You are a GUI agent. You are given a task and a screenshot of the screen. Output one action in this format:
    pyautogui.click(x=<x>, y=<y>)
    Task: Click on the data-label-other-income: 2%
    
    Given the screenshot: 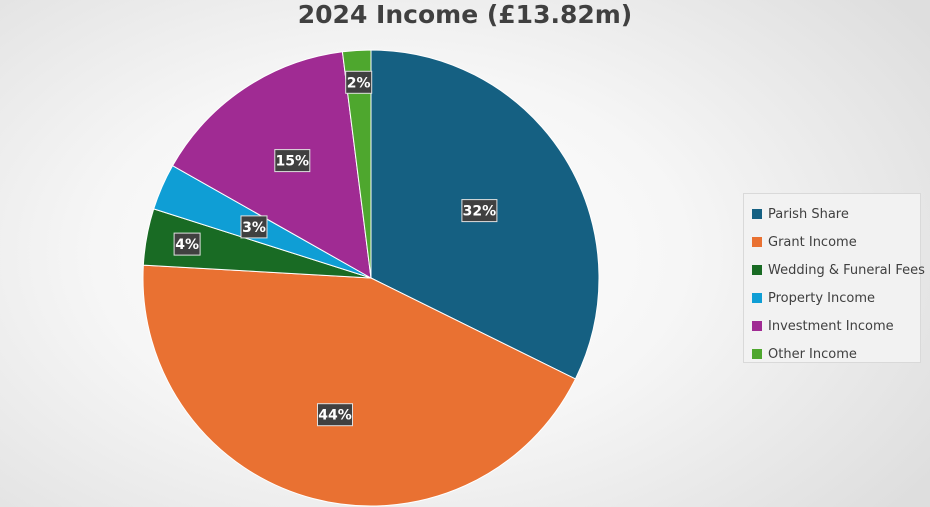 What is the action you would take?
    pyautogui.click(x=359, y=82)
    